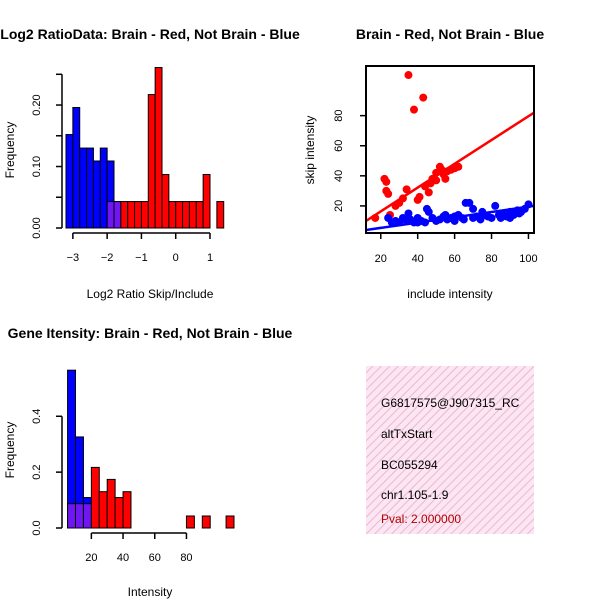 Image resolution: width=600 pixels, height=600 pixels. I want to click on ratio-x-tick-label: −3, so click(73, 258).